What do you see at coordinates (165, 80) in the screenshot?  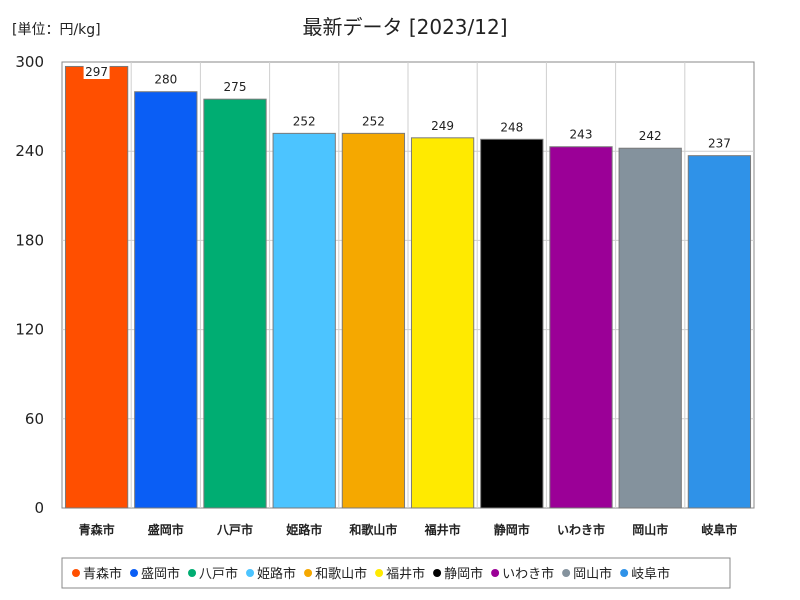 I see `data-label: 280` at bounding box center [165, 80].